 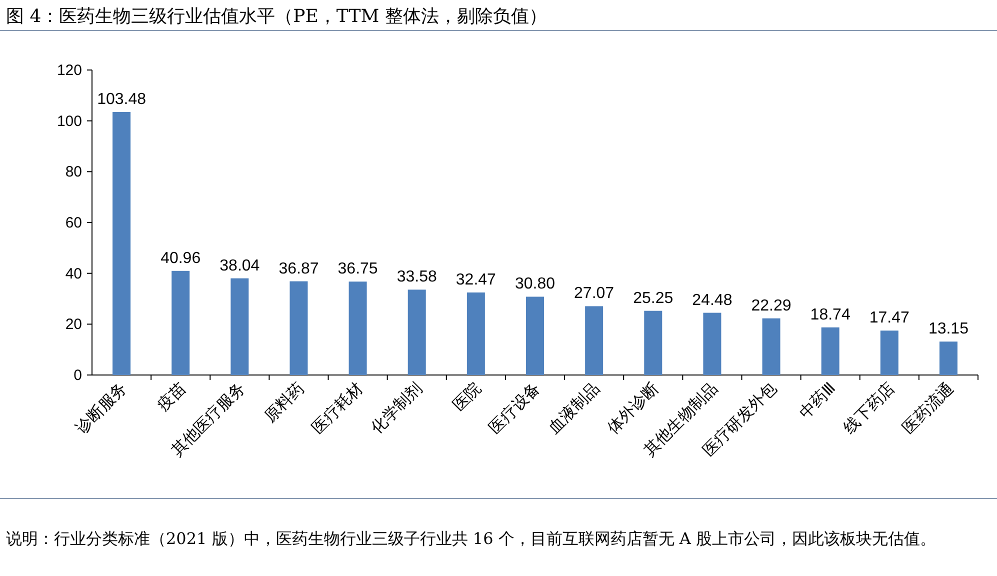 I want to click on data-label: 27.07, so click(x=594, y=293).